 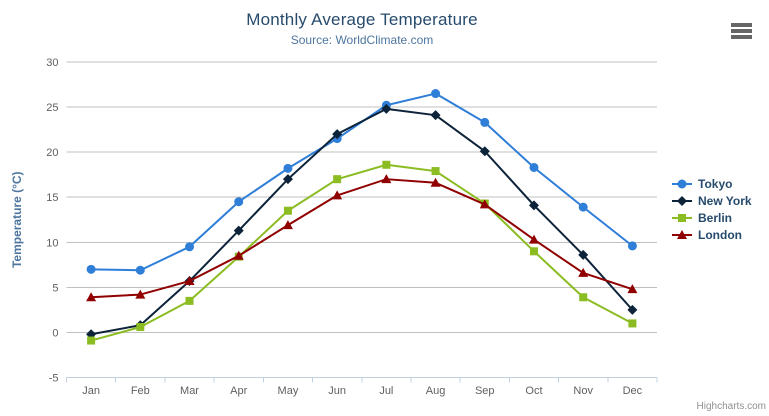 What do you see at coordinates (52, 243) in the screenshot?
I see `y-axis-label: 10` at bounding box center [52, 243].